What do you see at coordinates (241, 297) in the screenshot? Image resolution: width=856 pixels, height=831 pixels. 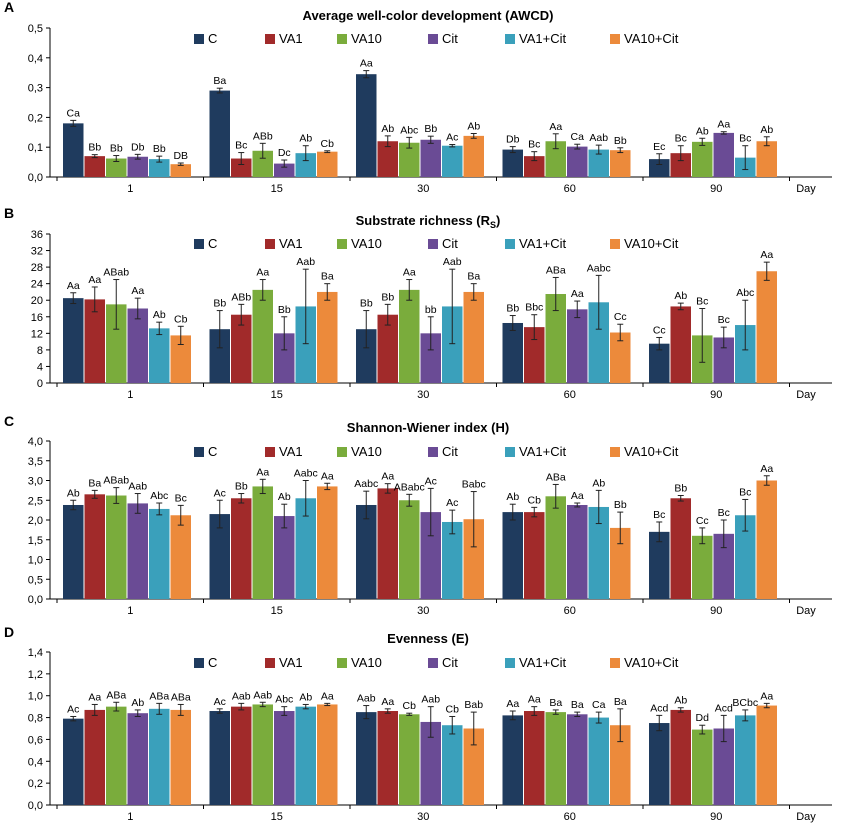 I see `significance-label: ABb` at bounding box center [241, 297].